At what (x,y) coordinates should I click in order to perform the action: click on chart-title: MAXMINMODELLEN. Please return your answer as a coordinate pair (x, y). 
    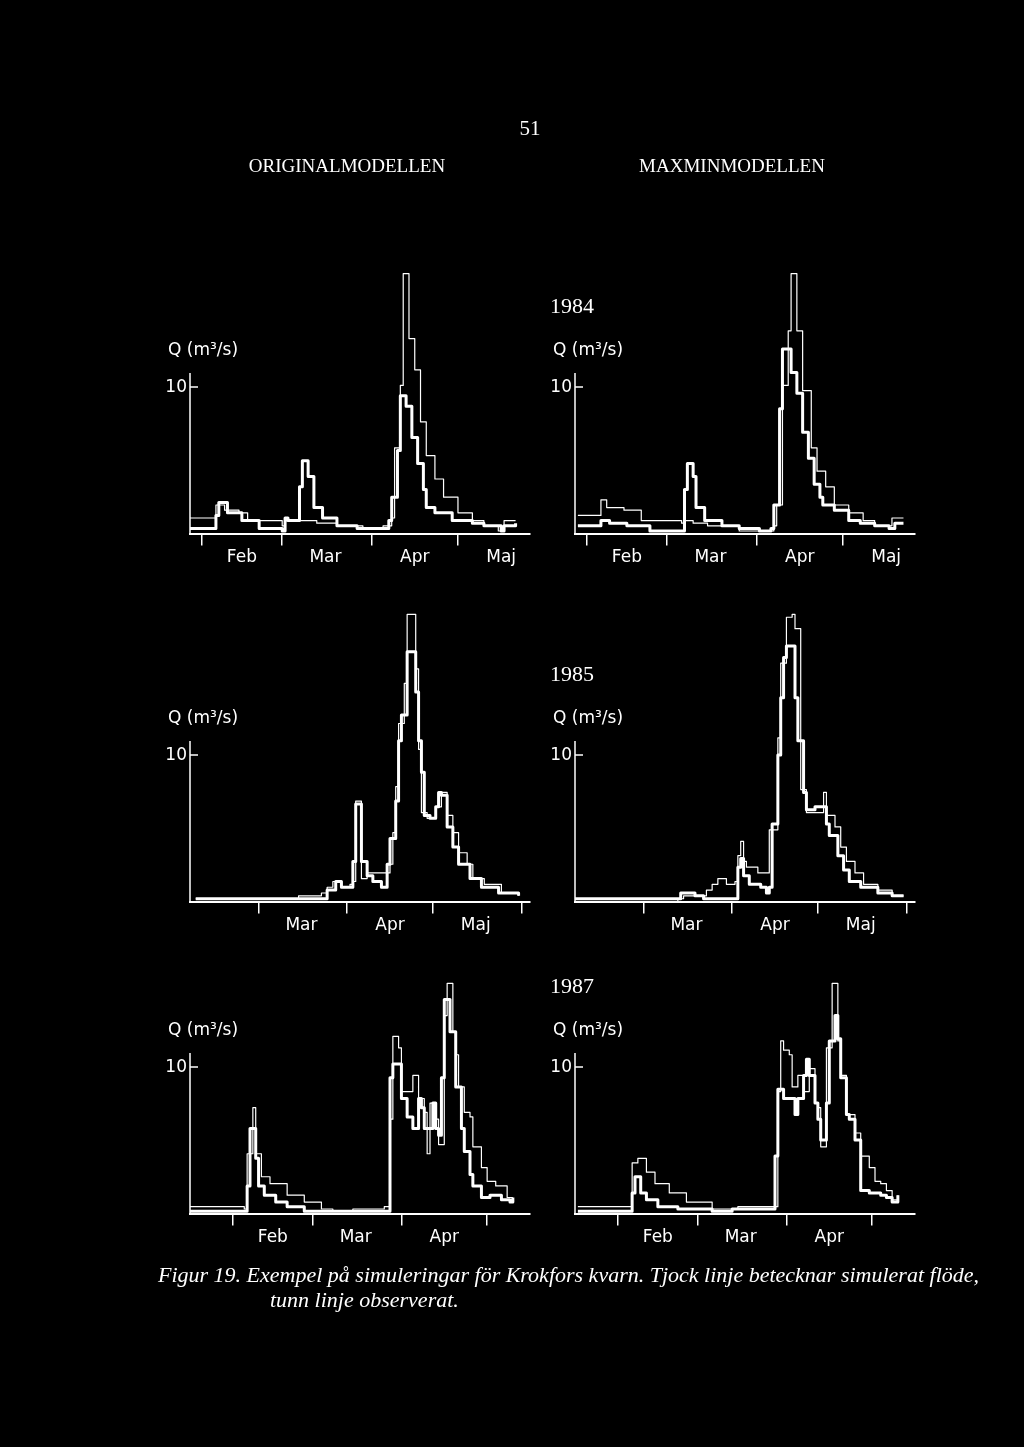
    Looking at the image, I should click on (732, 166).